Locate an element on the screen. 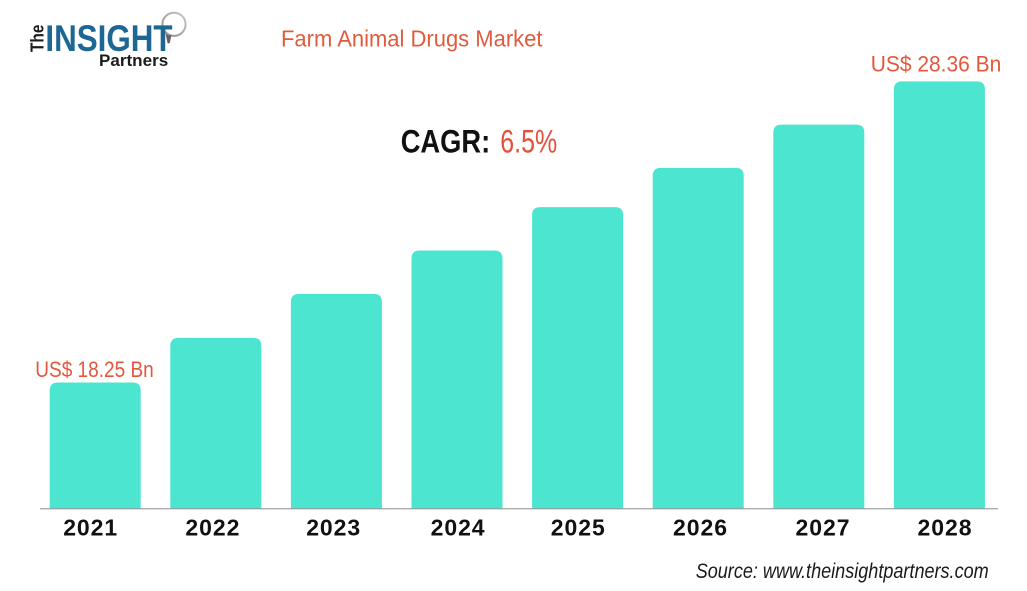 This screenshot has width=1027, height=591. svg-text: INSIGHT is located at coordinates (109, 38).